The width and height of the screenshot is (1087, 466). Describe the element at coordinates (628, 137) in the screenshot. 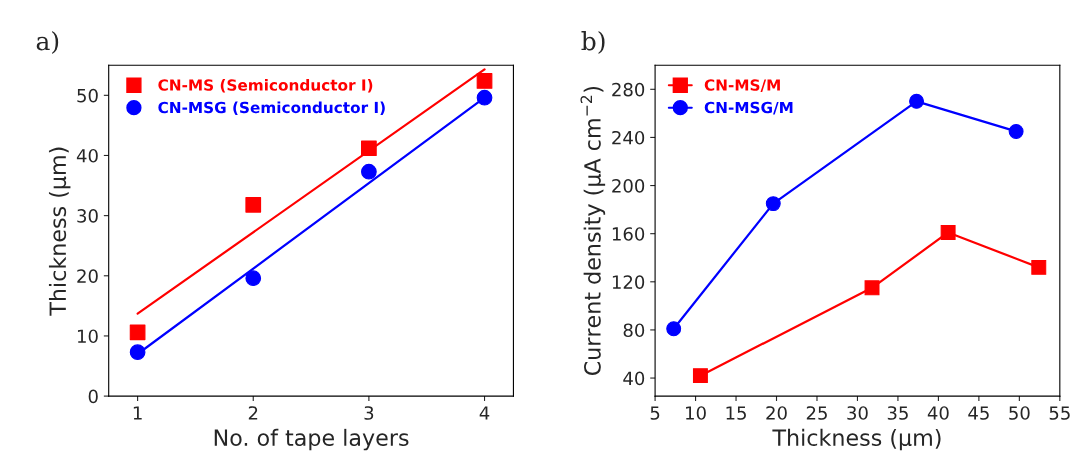

I see `y-tick-label: 240` at that location.